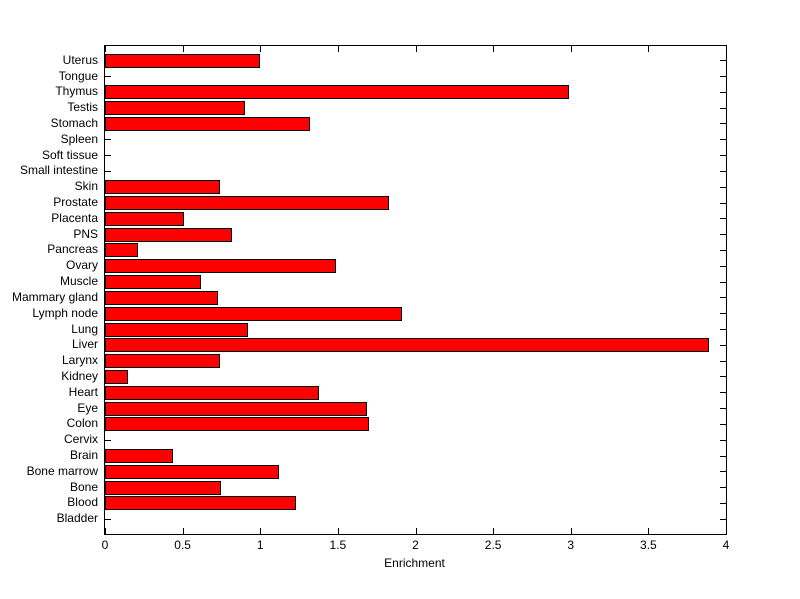 This screenshot has height=599, width=800. I want to click on category-label: Brain, so click(83, 455).